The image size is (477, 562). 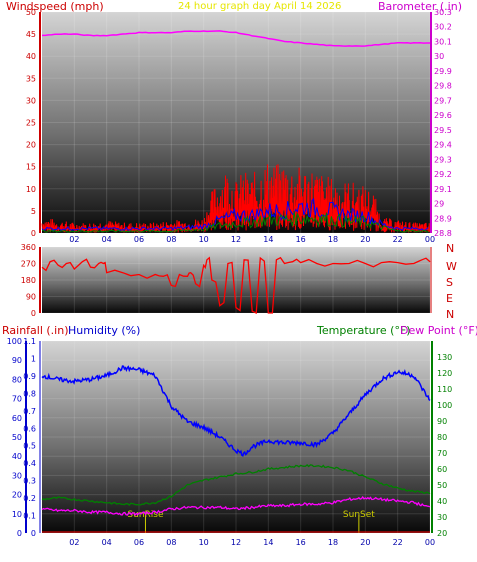 I want to click on temperature-tick: 120, so click(x=444, y=373).